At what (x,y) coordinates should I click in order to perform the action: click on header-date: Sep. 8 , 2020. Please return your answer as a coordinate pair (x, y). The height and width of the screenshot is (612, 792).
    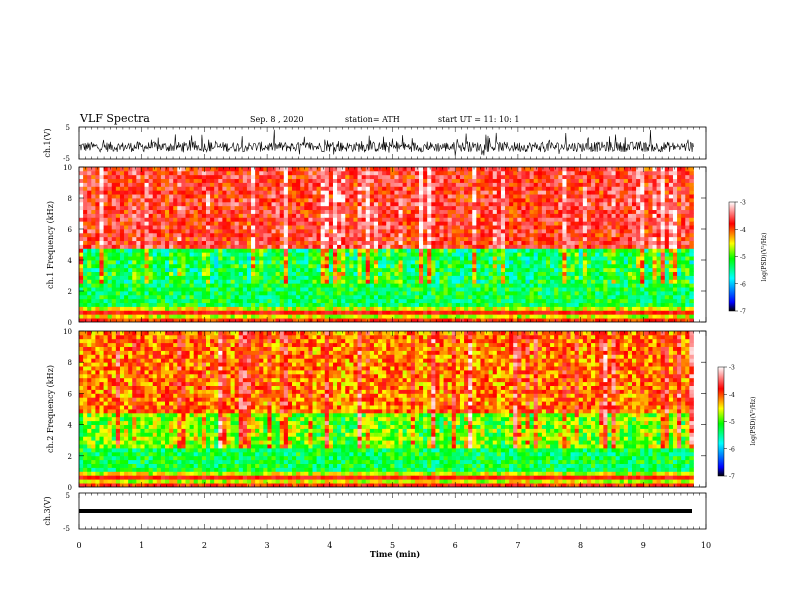
    Looking at the image, I should click on (277, 119).